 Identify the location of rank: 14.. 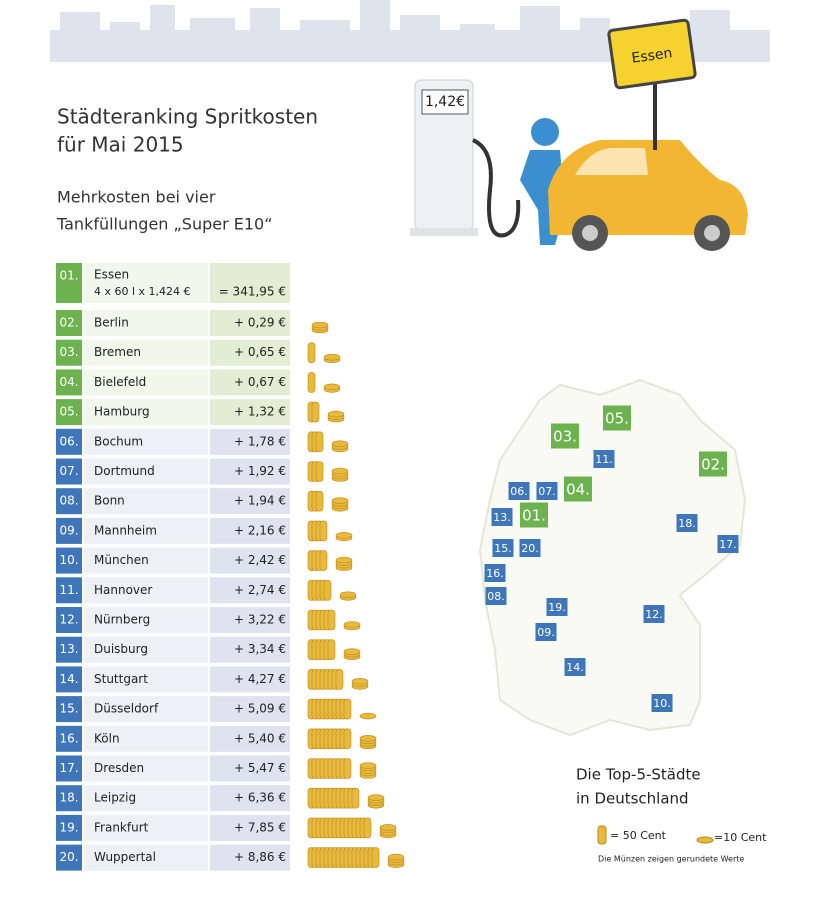
(68, 679).